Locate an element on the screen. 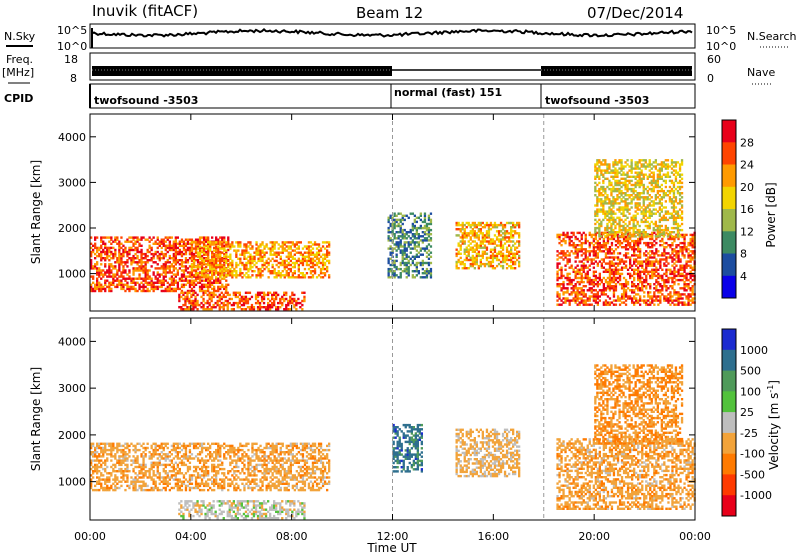 This screenshot has height=554, width=800. nave-tick-bottom: 0 is located at coordinates (710, 78).